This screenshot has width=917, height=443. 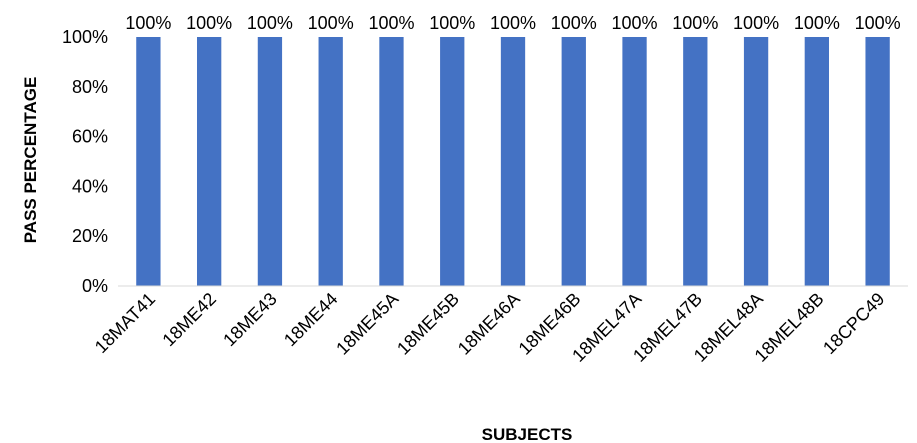 I want to click on y-tick-label: 40%, so click(x=90, y=186).